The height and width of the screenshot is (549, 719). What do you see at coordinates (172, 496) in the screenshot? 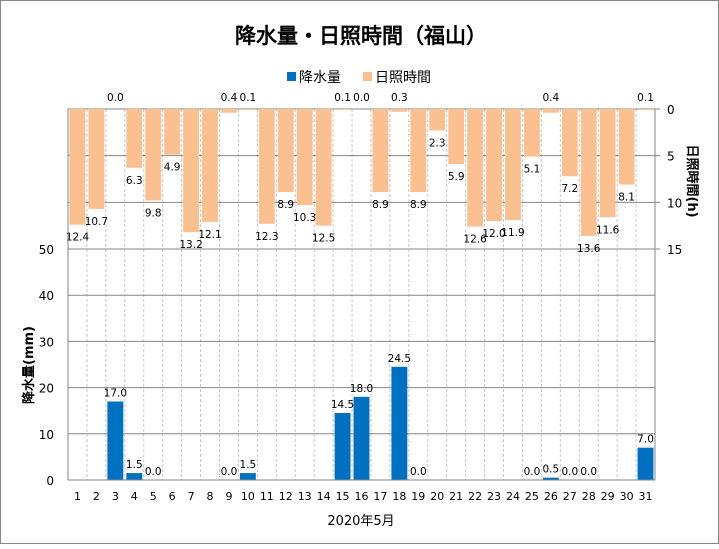
I see `x-tick-label: 6` at bounding box center [172, 496].